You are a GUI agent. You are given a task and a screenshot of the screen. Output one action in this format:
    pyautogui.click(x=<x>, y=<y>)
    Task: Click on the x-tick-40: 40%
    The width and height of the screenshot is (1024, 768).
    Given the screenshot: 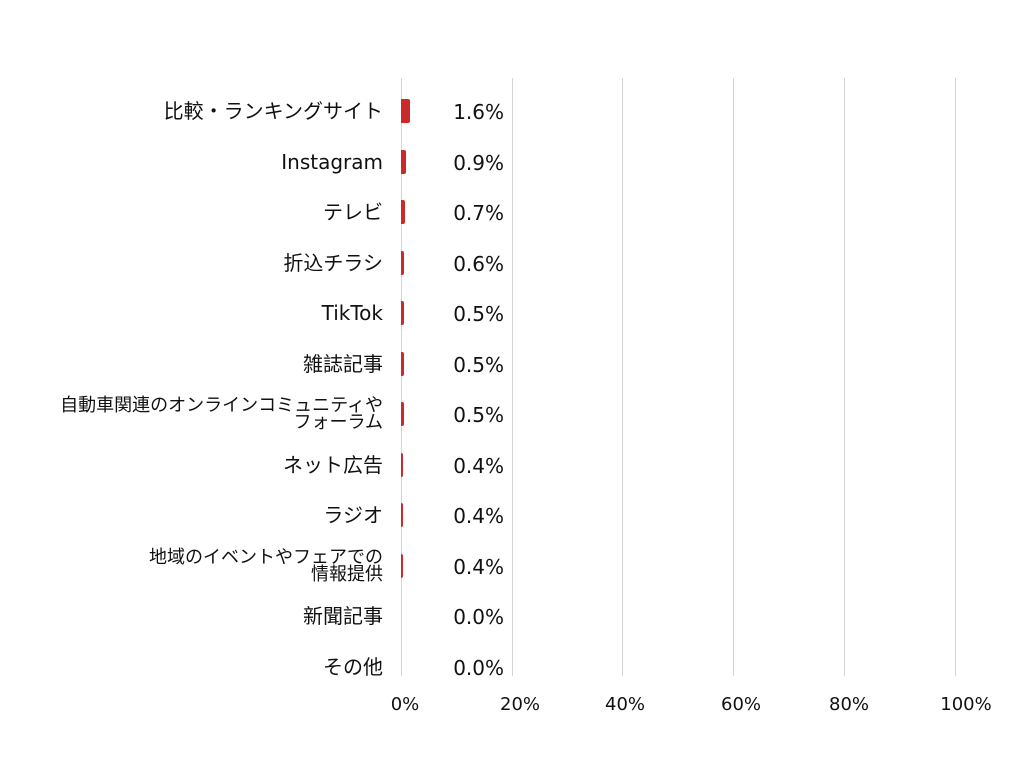 What is the action you would take?
    pyautogui.click(x=625, y=704)
    